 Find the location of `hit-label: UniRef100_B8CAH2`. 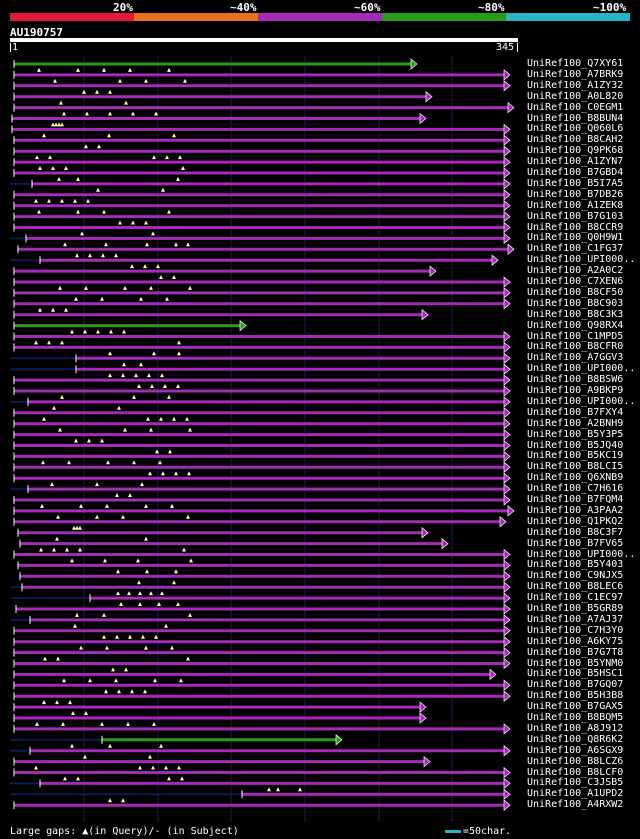

hit-label: UniRef100_B8CAH2 is located at coordinates (575, 140).